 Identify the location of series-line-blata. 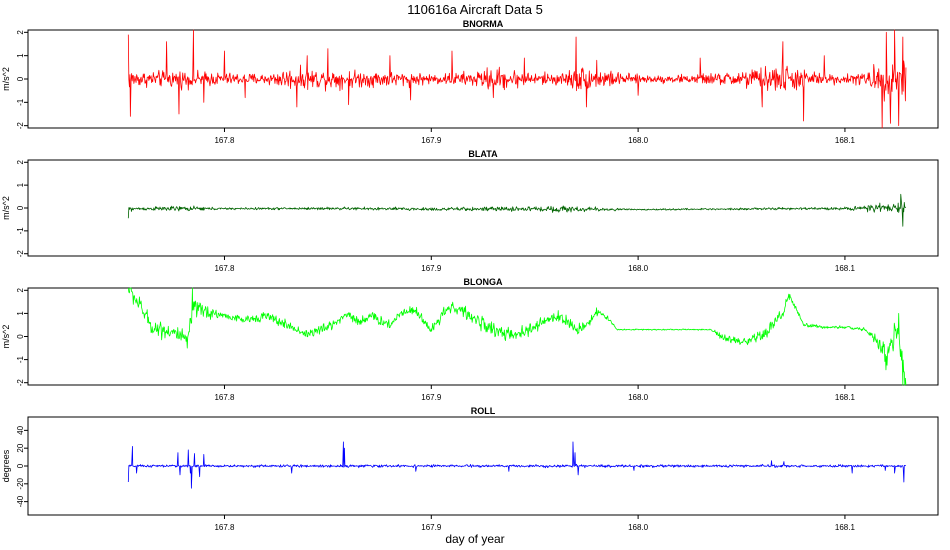
(517, 210).